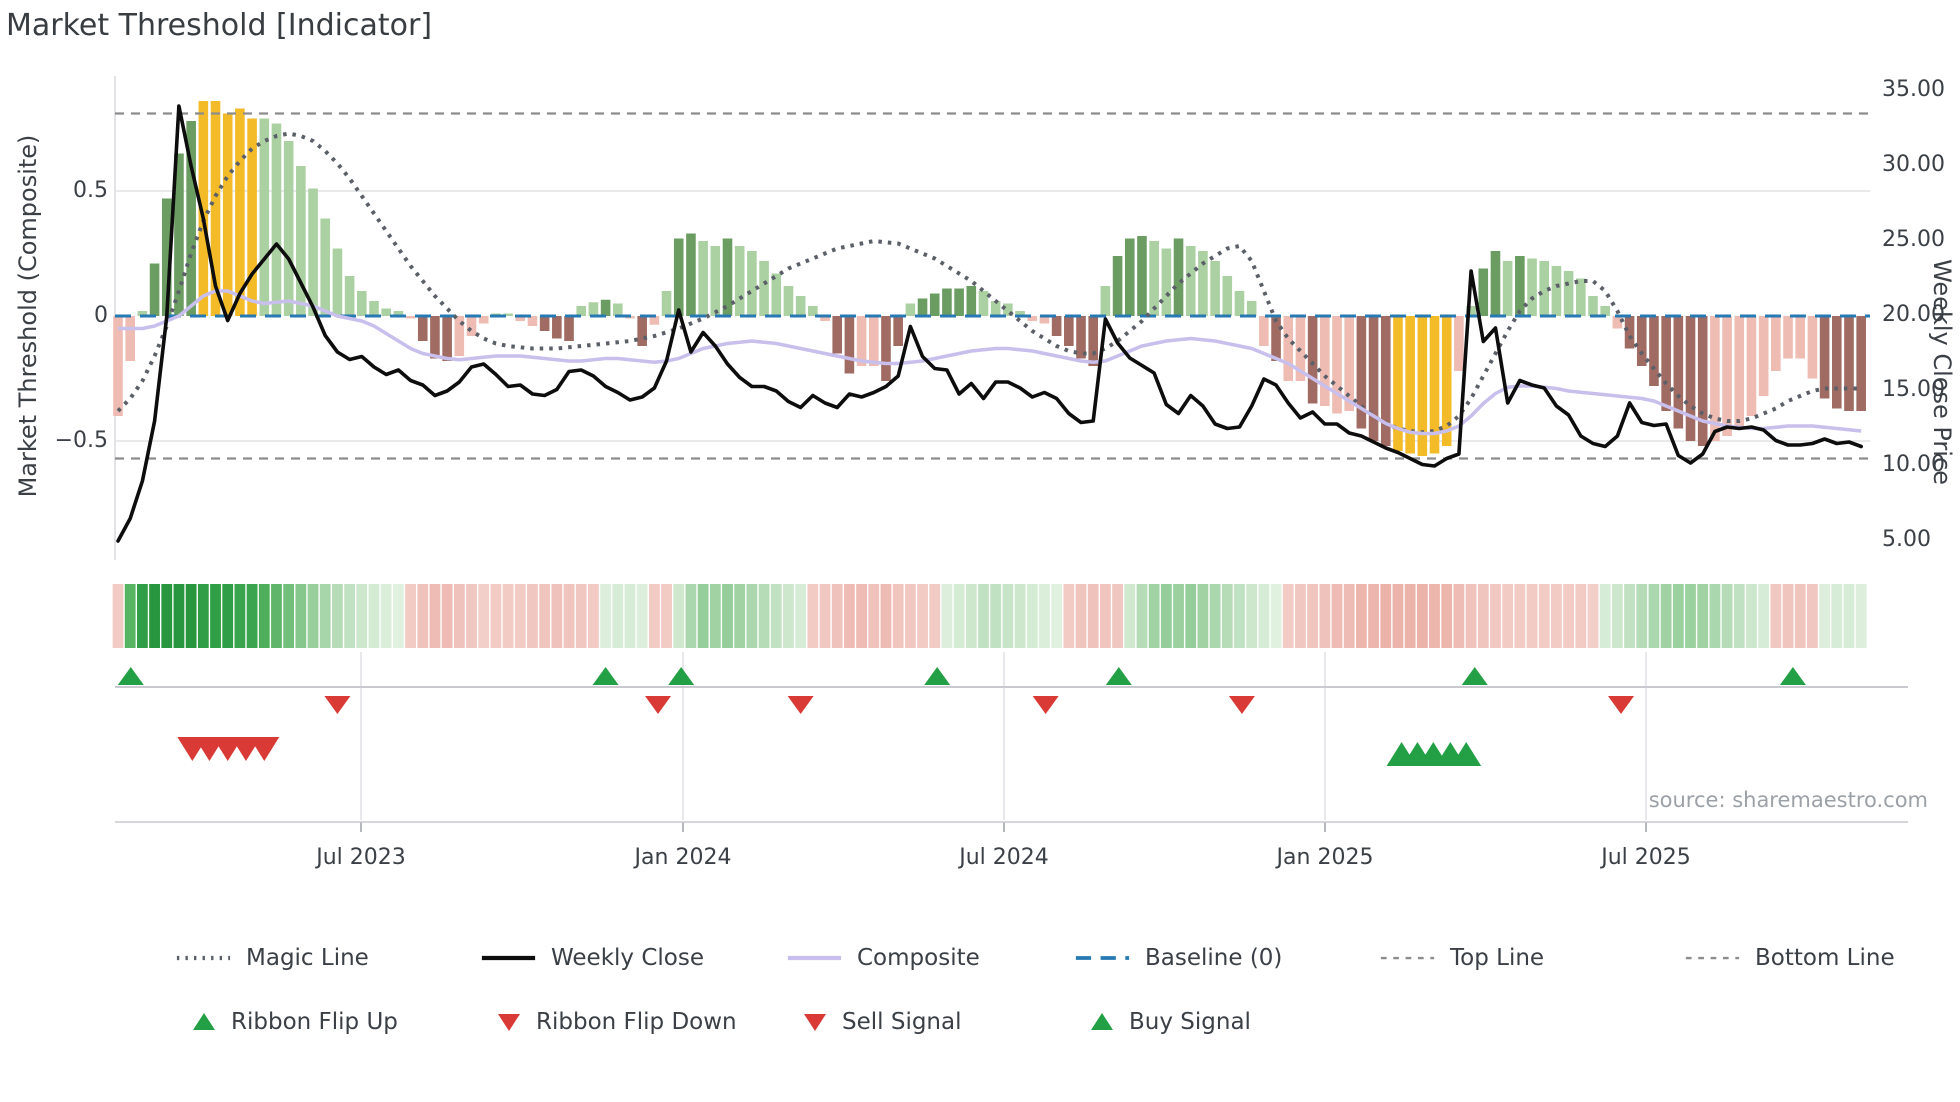  Describe the element at coordinates (264, 749) in the screenshot. I see `sell-signal-marker` at that location.